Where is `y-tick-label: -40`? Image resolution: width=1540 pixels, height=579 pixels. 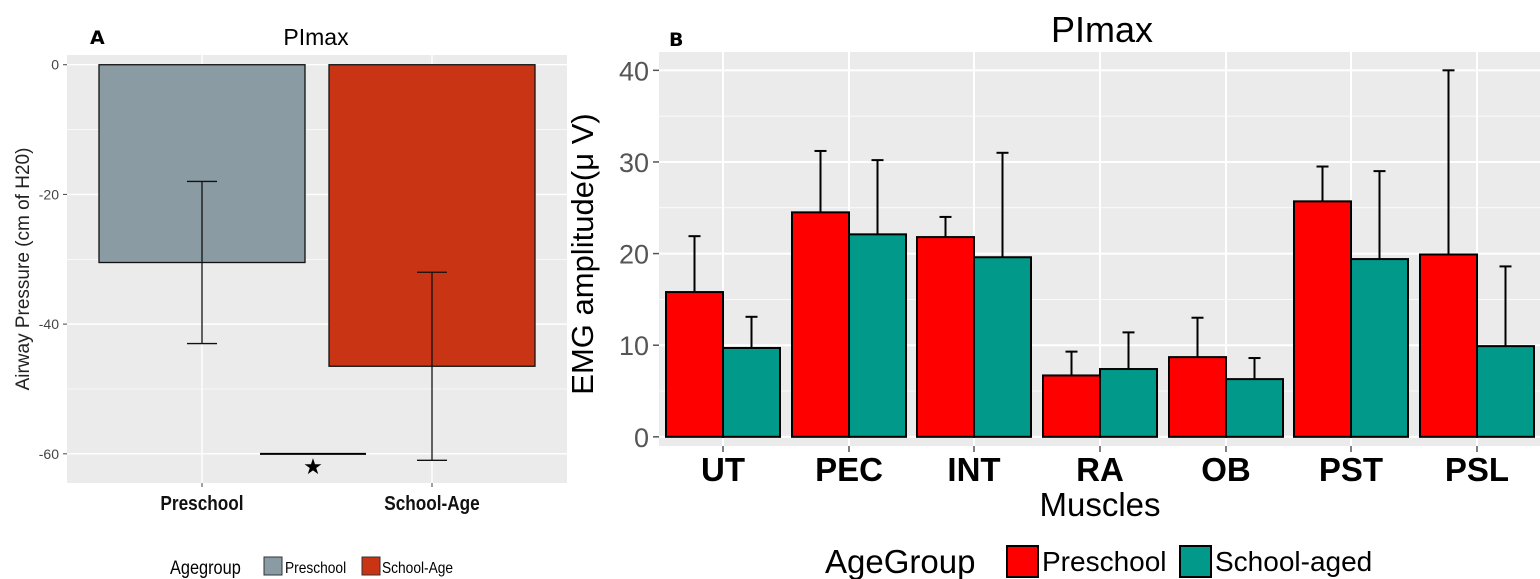 y-tick-label: -40 is located at coordinates (49, 324).